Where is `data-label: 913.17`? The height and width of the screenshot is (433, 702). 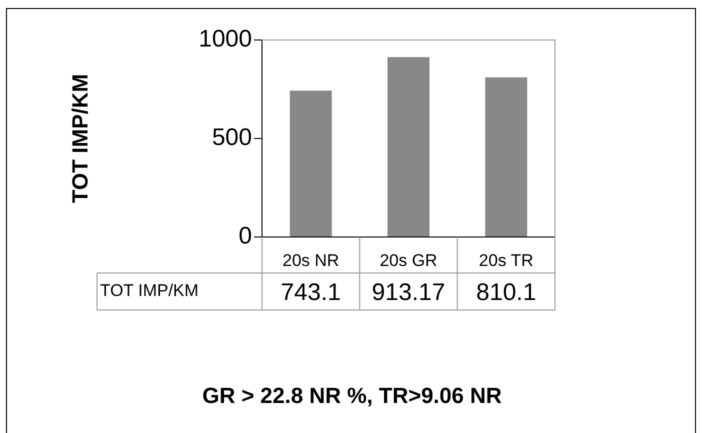 data-label: 913.17 is located at coordinates (409, 292).